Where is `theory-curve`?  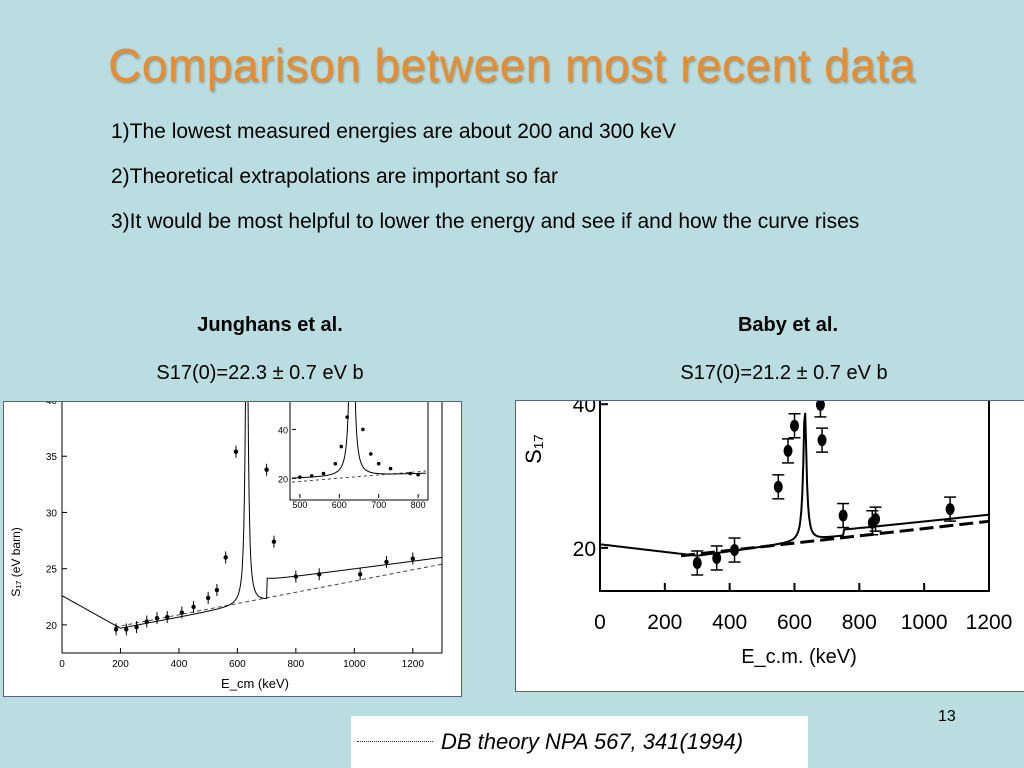 theory-curve is located at coordinates (278, 595).